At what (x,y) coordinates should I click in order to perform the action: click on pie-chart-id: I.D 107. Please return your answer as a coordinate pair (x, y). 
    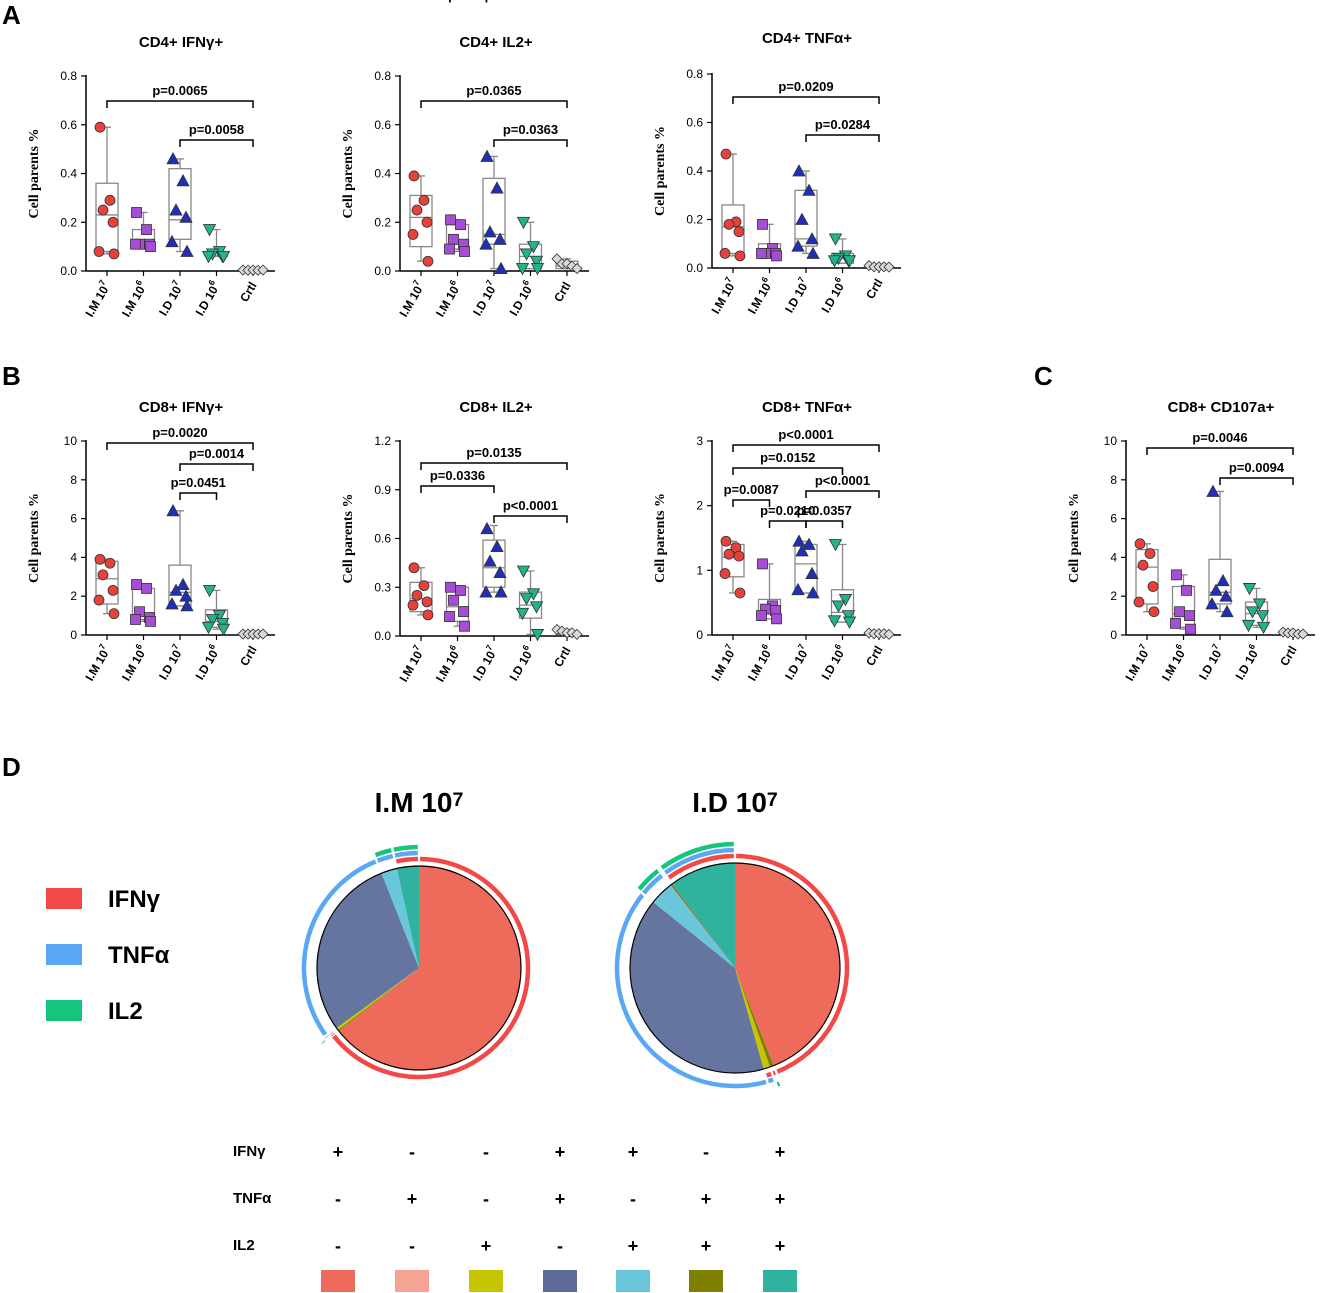
    Looking at the image, I should click on (732, 938).